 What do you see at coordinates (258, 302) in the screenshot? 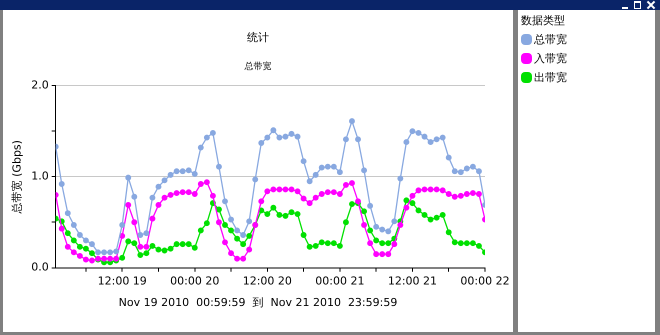
I see `x-axis-title: Nov 19 2010 00:59:59 到 Nov 21 2010 23:59:59` at bounding box center [258, 302].